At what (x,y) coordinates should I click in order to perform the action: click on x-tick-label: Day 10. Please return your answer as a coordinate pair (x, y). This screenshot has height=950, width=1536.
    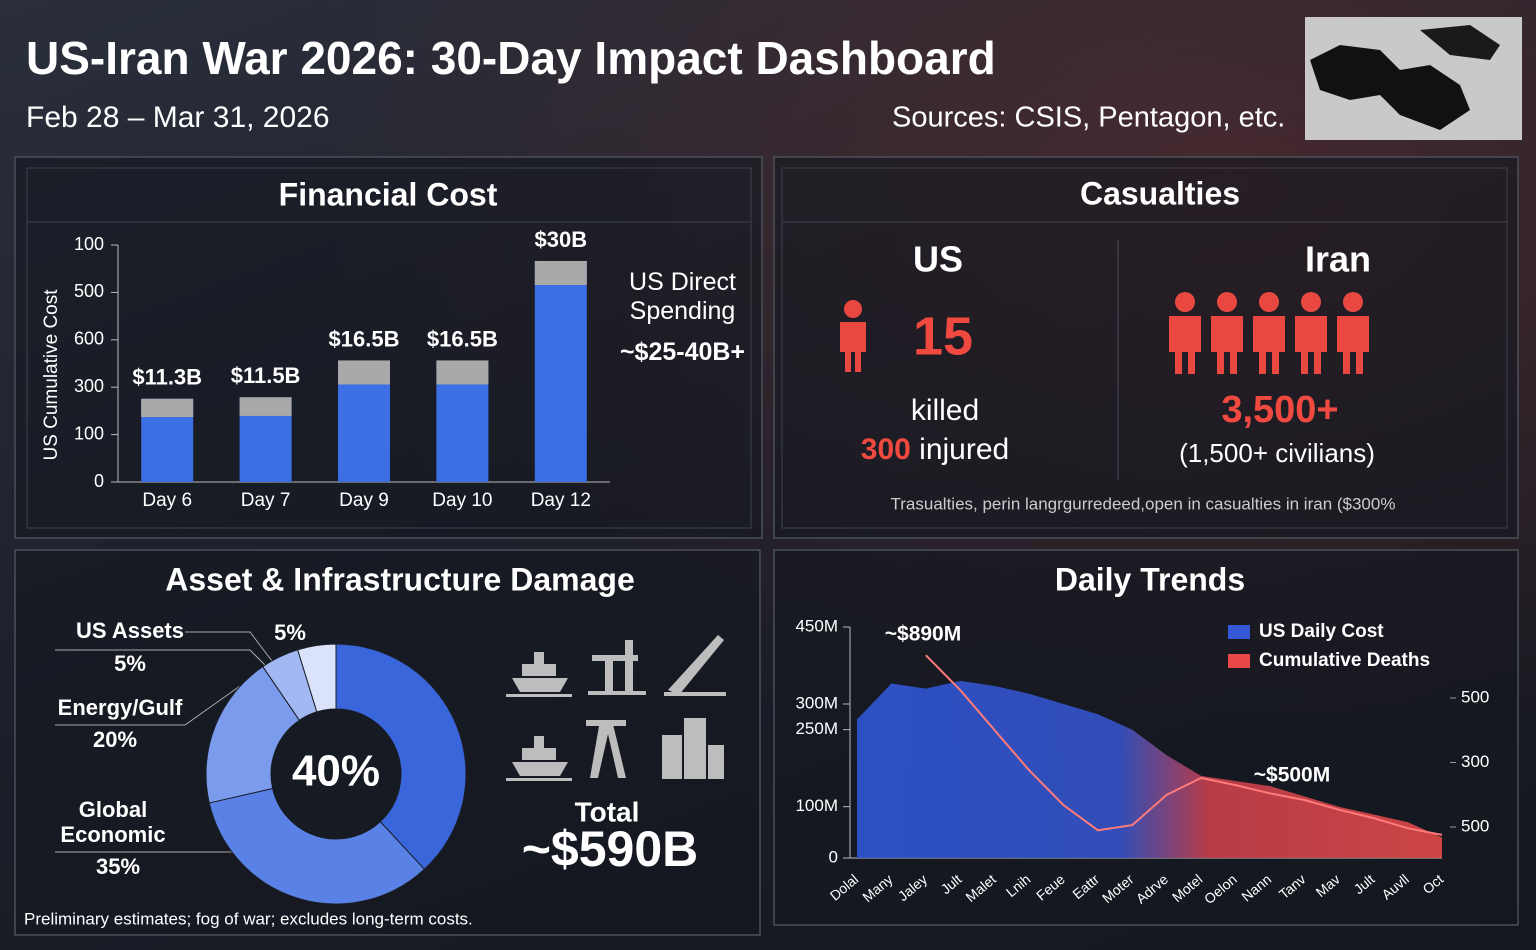
    Looking at the image, I should click on (462, 500).